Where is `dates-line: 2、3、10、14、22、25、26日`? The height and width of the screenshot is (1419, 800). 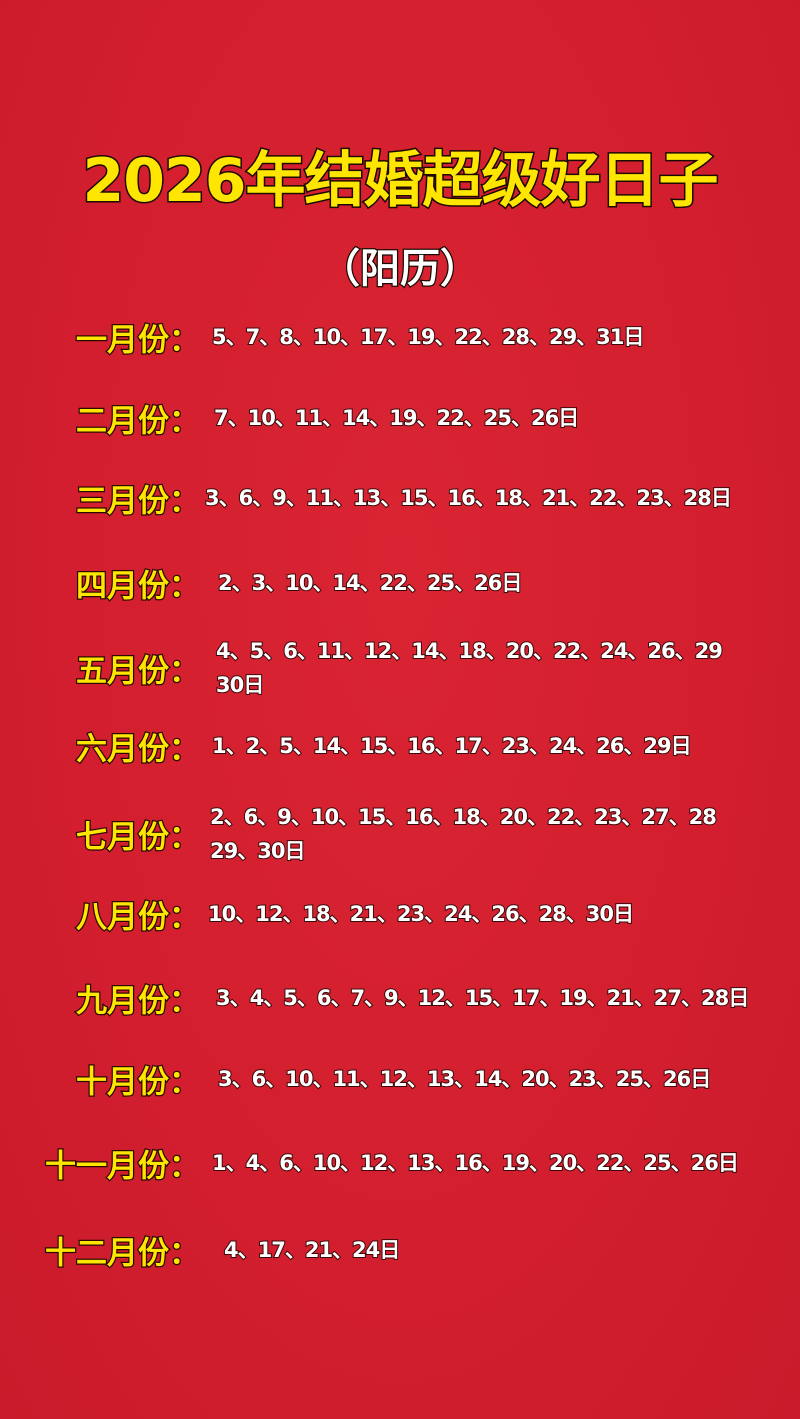 dates-line: 2、3、10、14、22、25、26日 is located at coordinates (370, 583).